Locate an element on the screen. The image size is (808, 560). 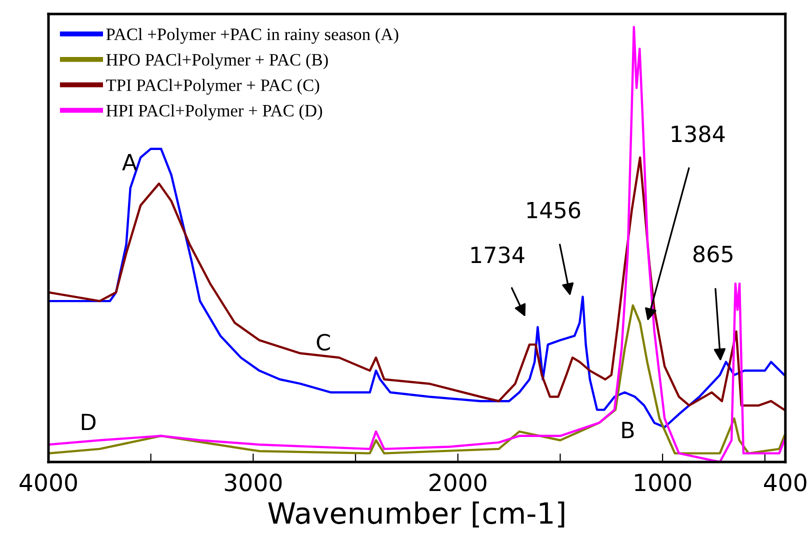
x-tick-label: 1000 is located at coordinates (663, 483).